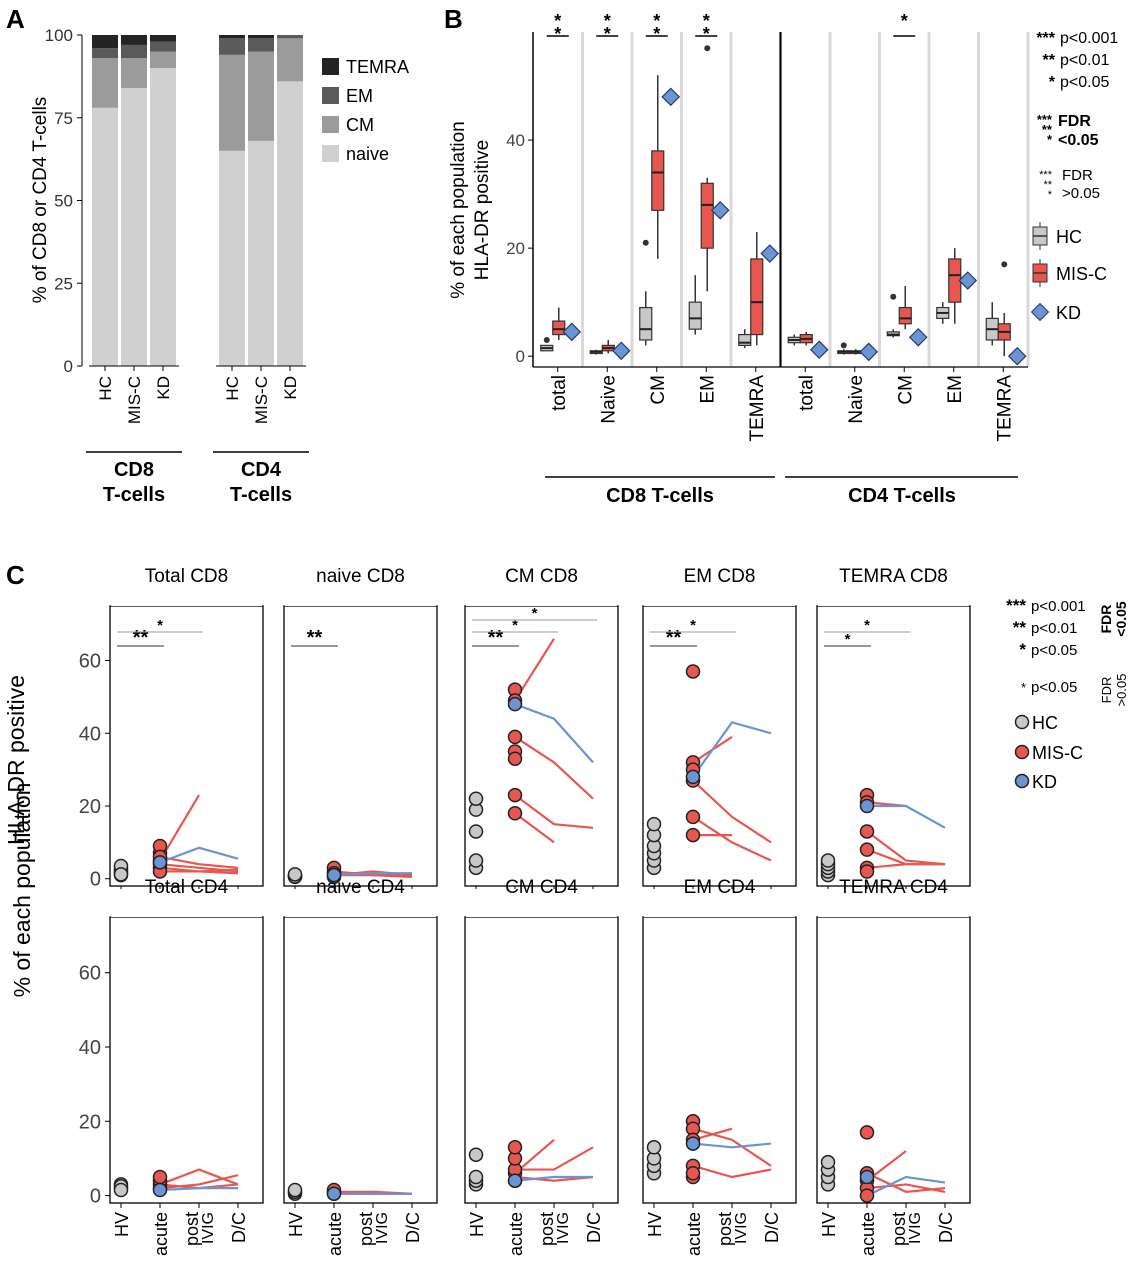 Image resolution: width=1144 pixels, height=1280 pixels. I want to click on c-kd-point, so click(515, 704).